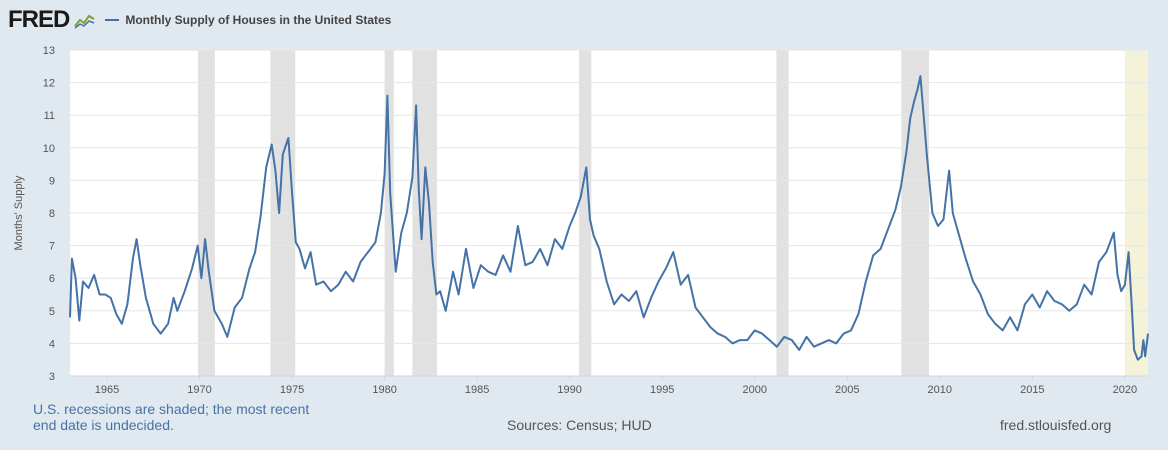 Image resolution: width=1168 pixels, height=450 pixels. Describe the element at coordinates (847, 390) in the screenshot. I see `x-tick-label: 2005` at that location.